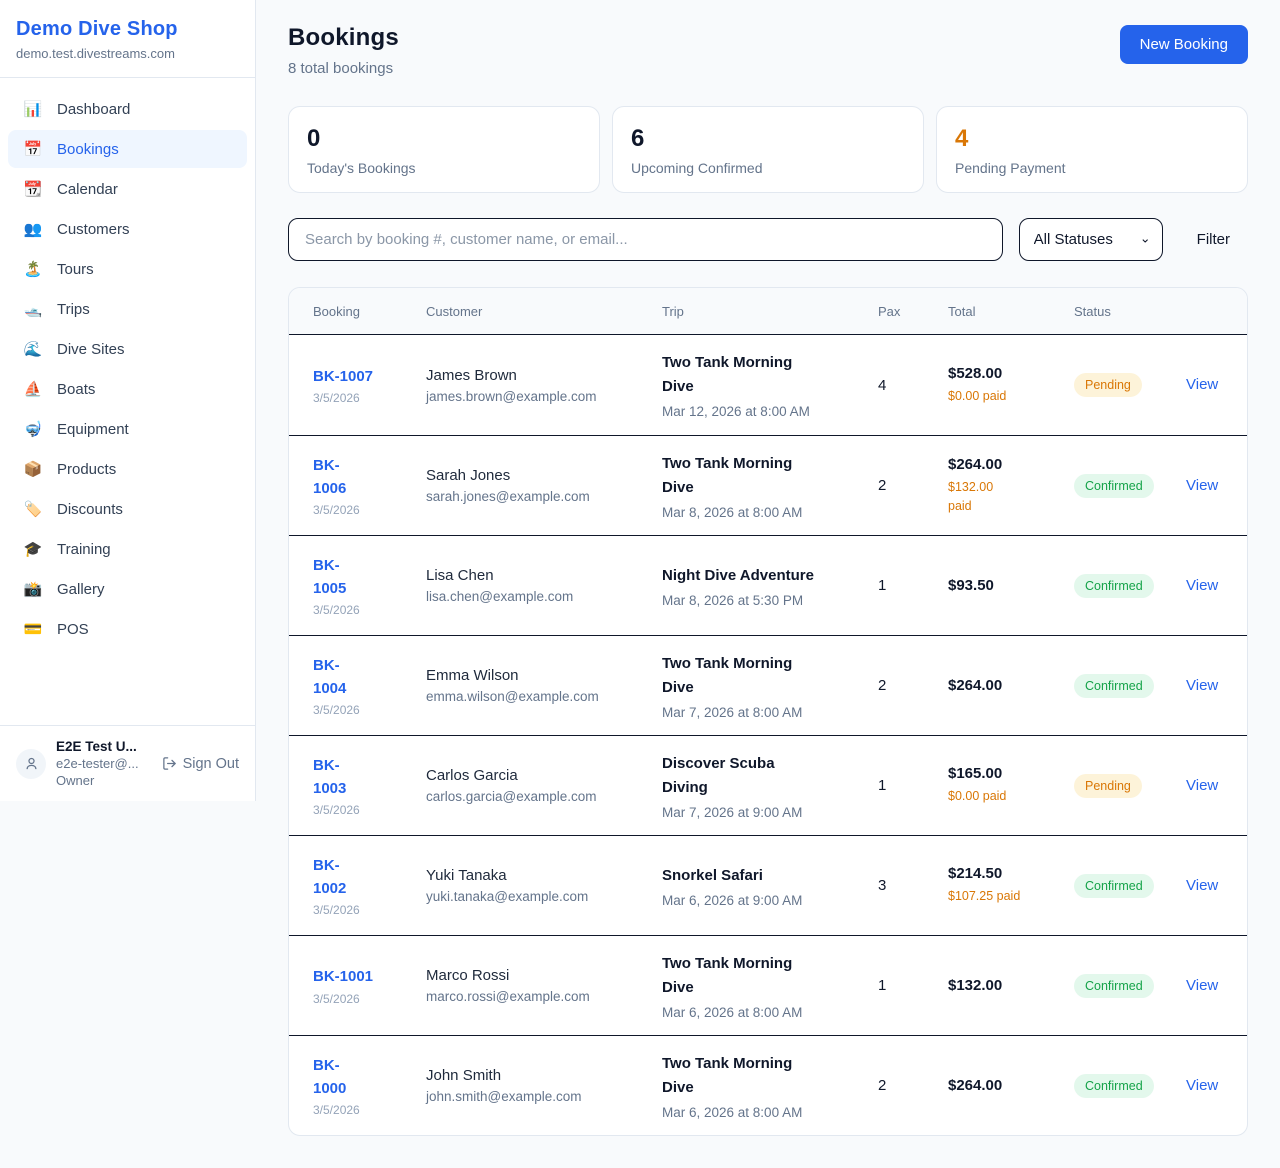  What do you see at coordinates (472, 775) in the screenshot?
I see `customer-name: Carlos Garcia` at bounding box center [472, 775].